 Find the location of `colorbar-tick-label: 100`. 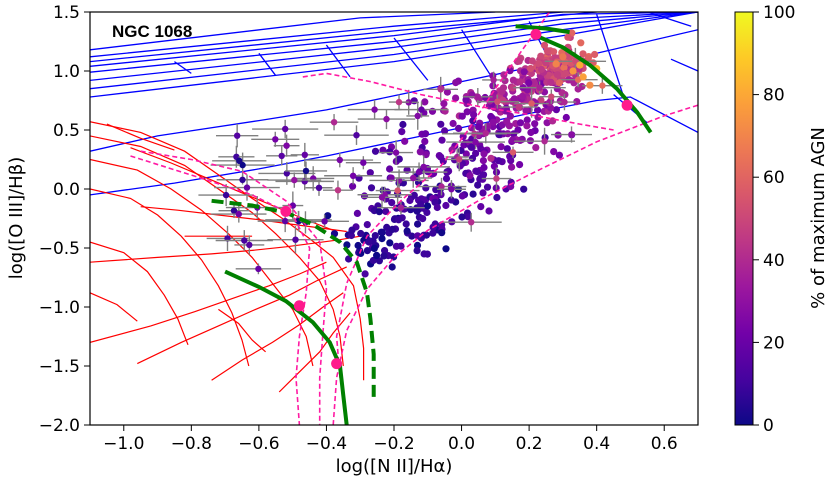

colorbar-tick-label: 100 is located at coordinates (779, 13).